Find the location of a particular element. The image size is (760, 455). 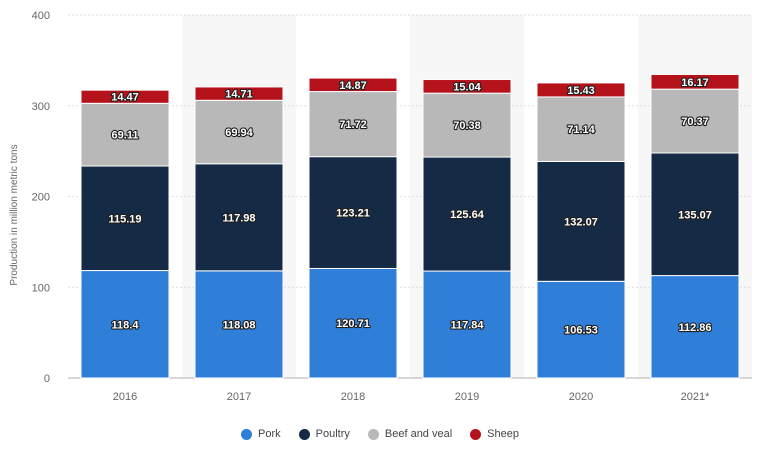

bar-poultry-2018 is located at coordinates (353, 212).